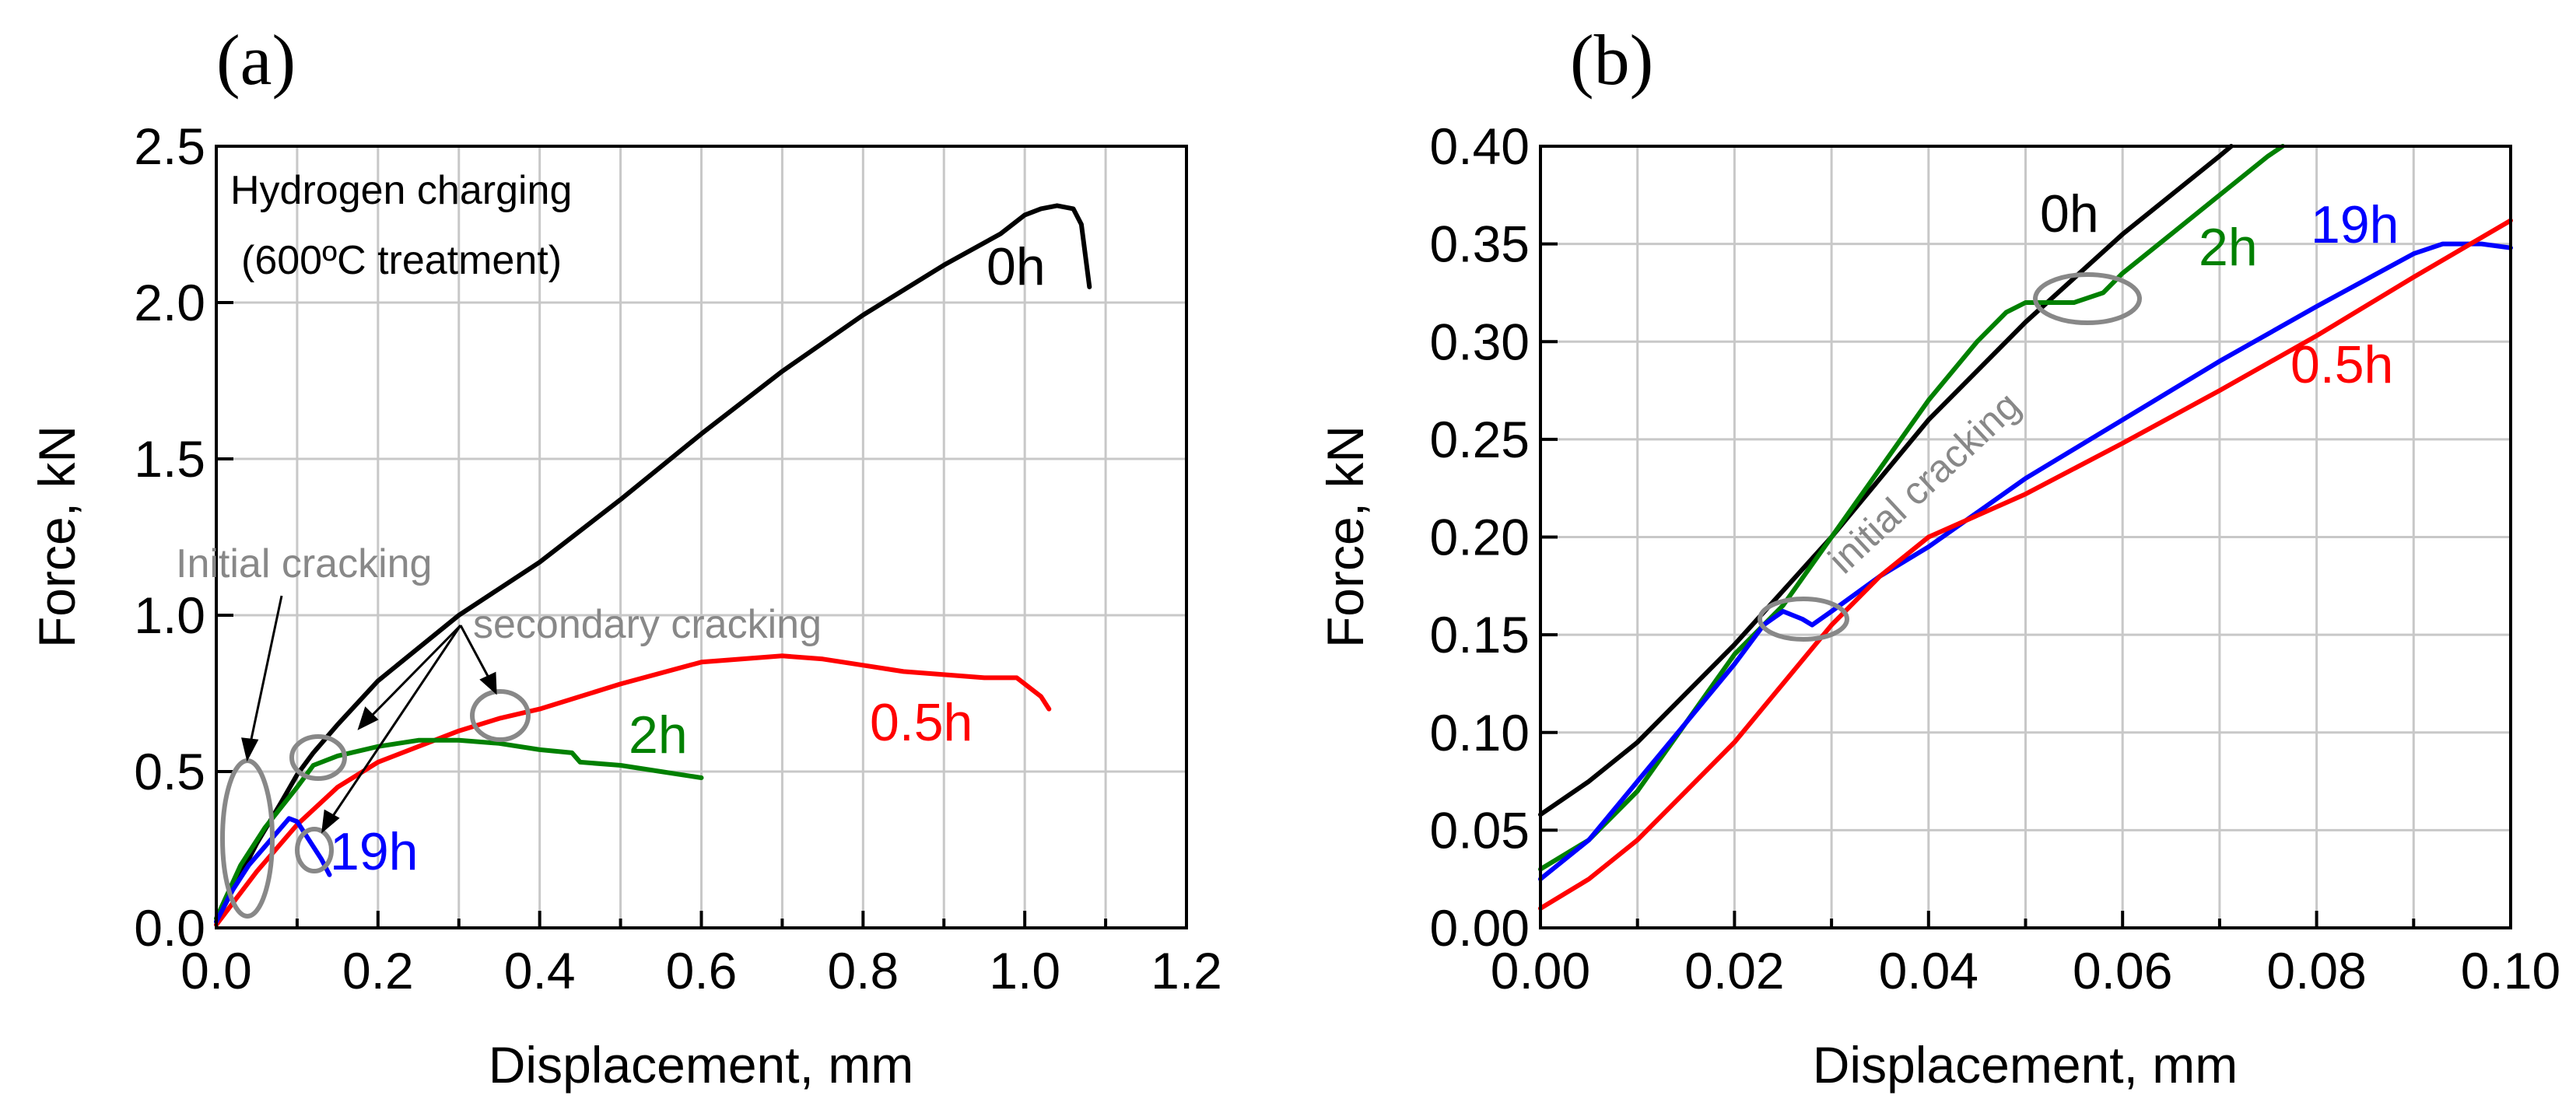 The image size is (2576, 1099). What do you see at coordinates (658, 735) in the screenshot?
I see `panel-a-label-2h: 2h` at bounding box center [658, 735].